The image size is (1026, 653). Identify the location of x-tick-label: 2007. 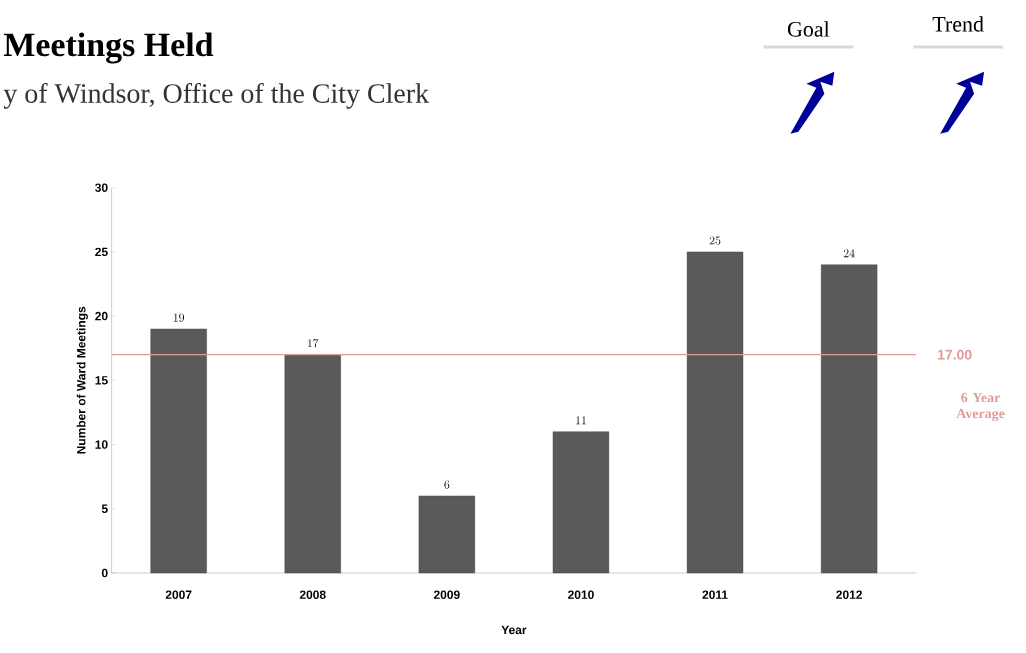
(178, 595).